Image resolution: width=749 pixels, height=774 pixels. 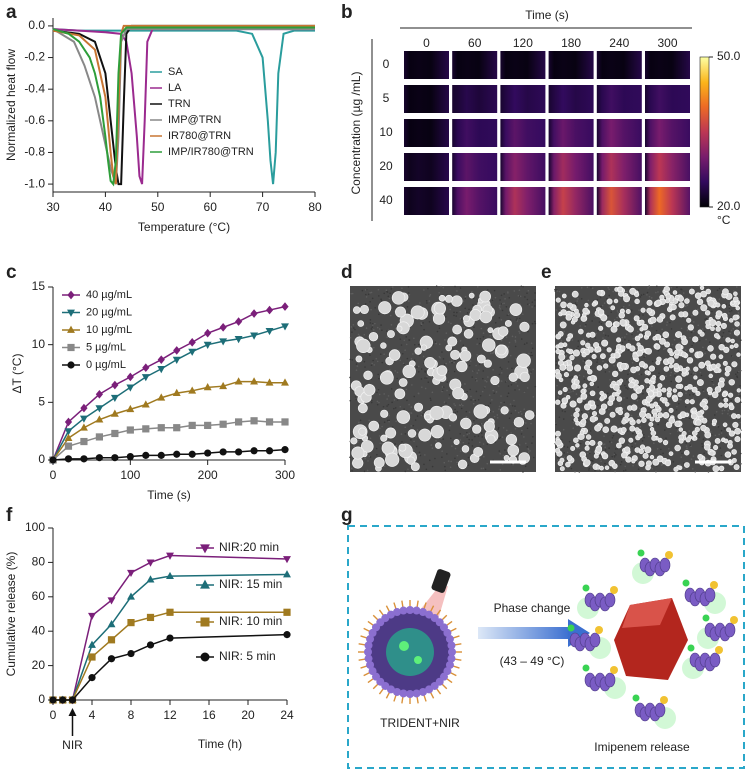 What do you see at coordinates (641, 553) in the screenshot?
I see `drug` at bounding box center [641, 553].